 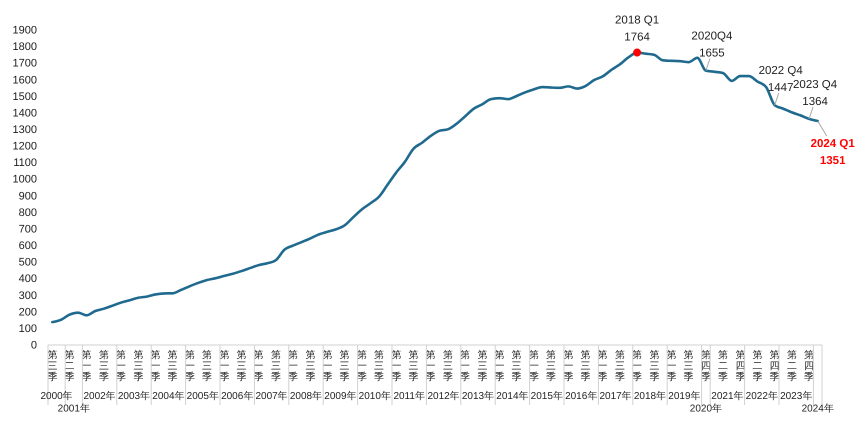 I want to click on data-label: 1351, so click(x=833, y=161).